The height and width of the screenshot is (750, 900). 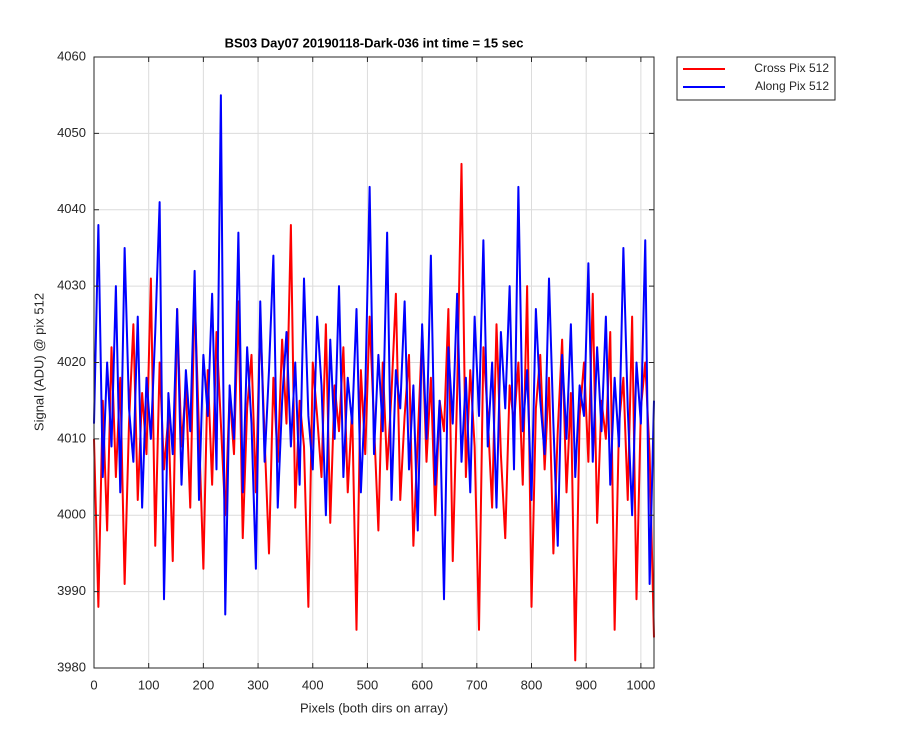 I want to click on y-axis-label: Signal (ADU) @ pix 512, so click(x=38, y=362).